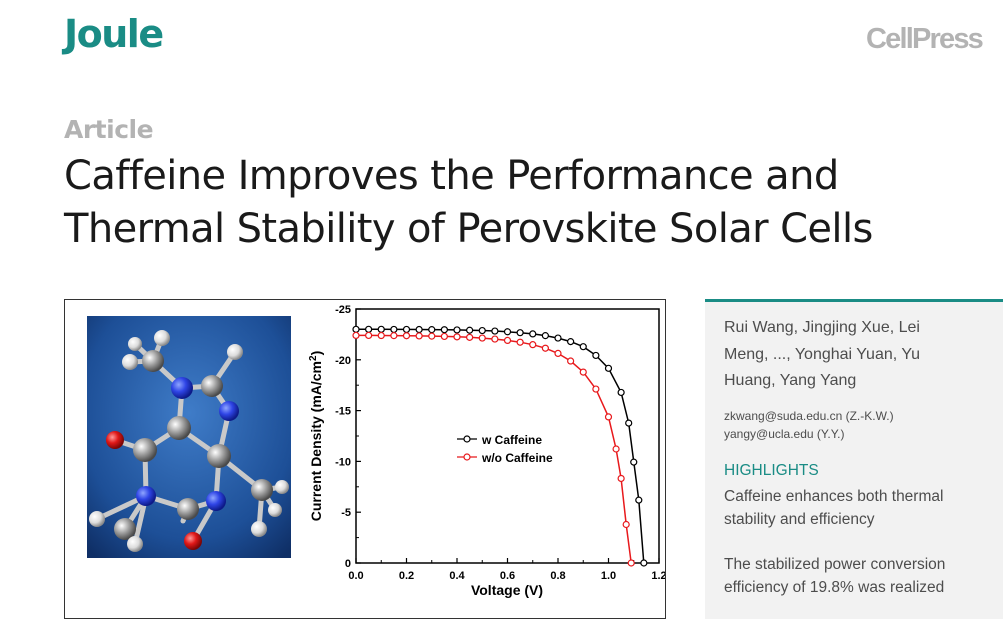  What do you see at coordinates (835, 564) in the screenshot?
I see `highlight-2-line-1: The stabilized power conversion` at bounding box center [835, 564].